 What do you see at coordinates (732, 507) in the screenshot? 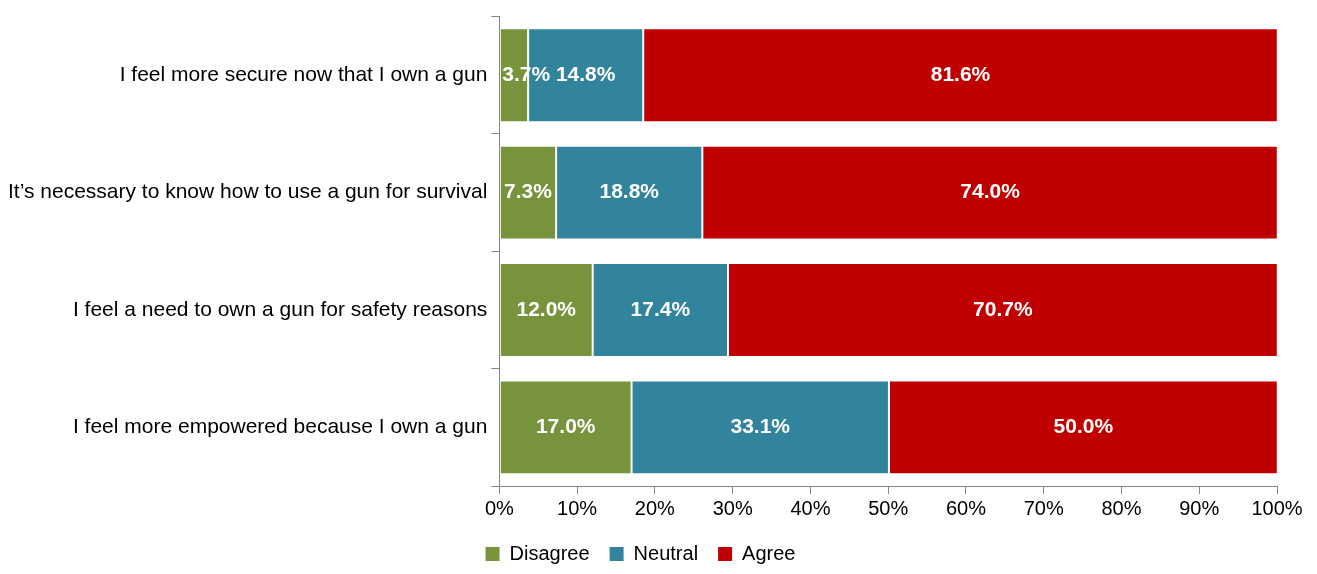
I see `x-tick-label: 30%` at bounding box center [732, 507].